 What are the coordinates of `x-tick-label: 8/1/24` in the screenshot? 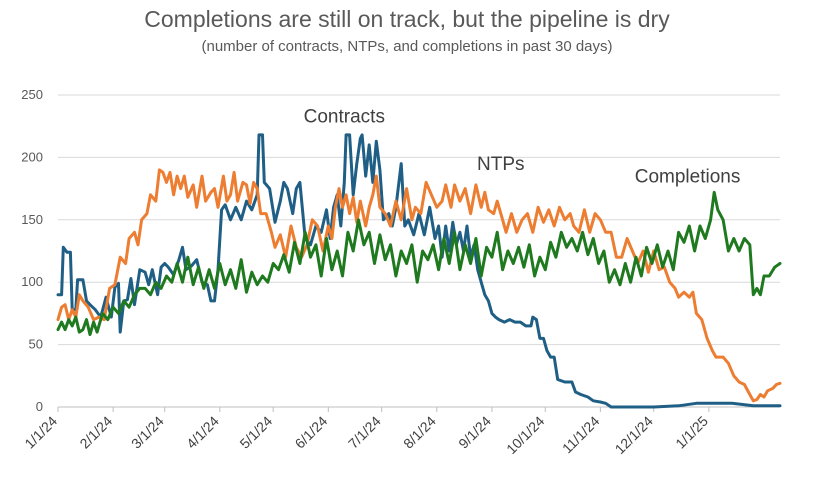 It's located at (419, 432).